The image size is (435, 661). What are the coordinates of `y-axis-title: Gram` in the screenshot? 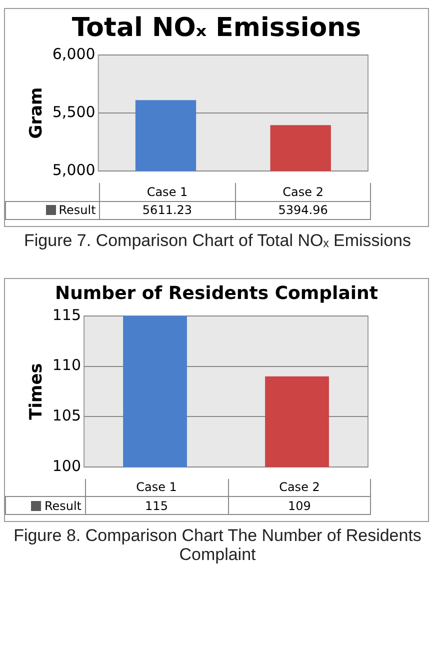 It's located at (36, 113).